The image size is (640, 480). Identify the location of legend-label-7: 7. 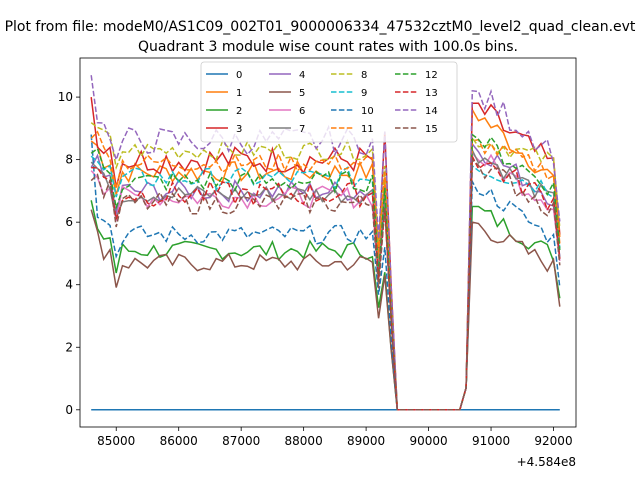
(302, 129).